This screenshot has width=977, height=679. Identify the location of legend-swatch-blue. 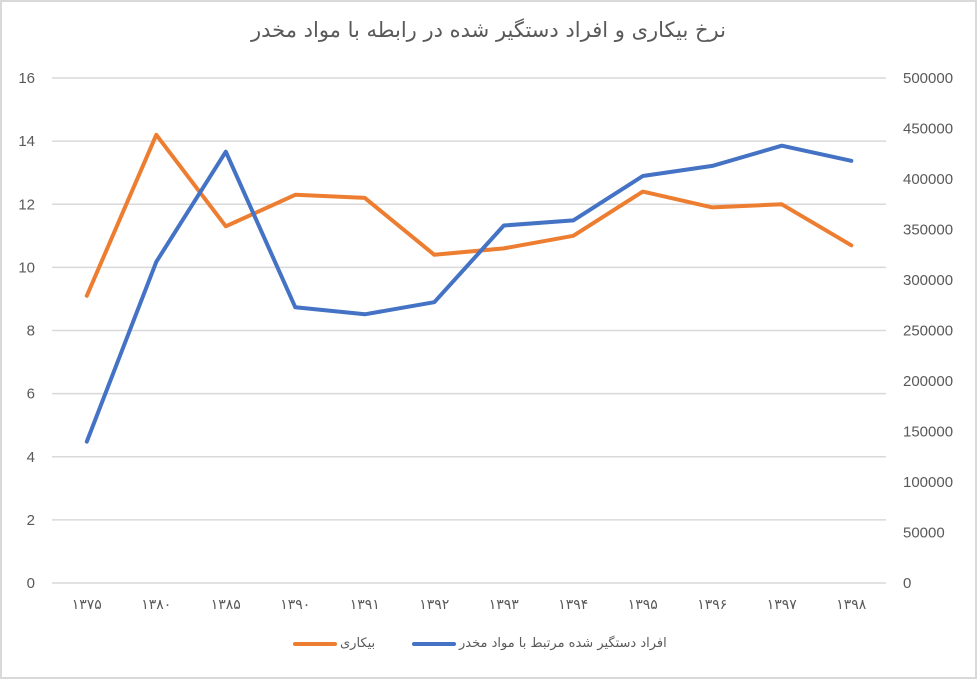
(434, 643).